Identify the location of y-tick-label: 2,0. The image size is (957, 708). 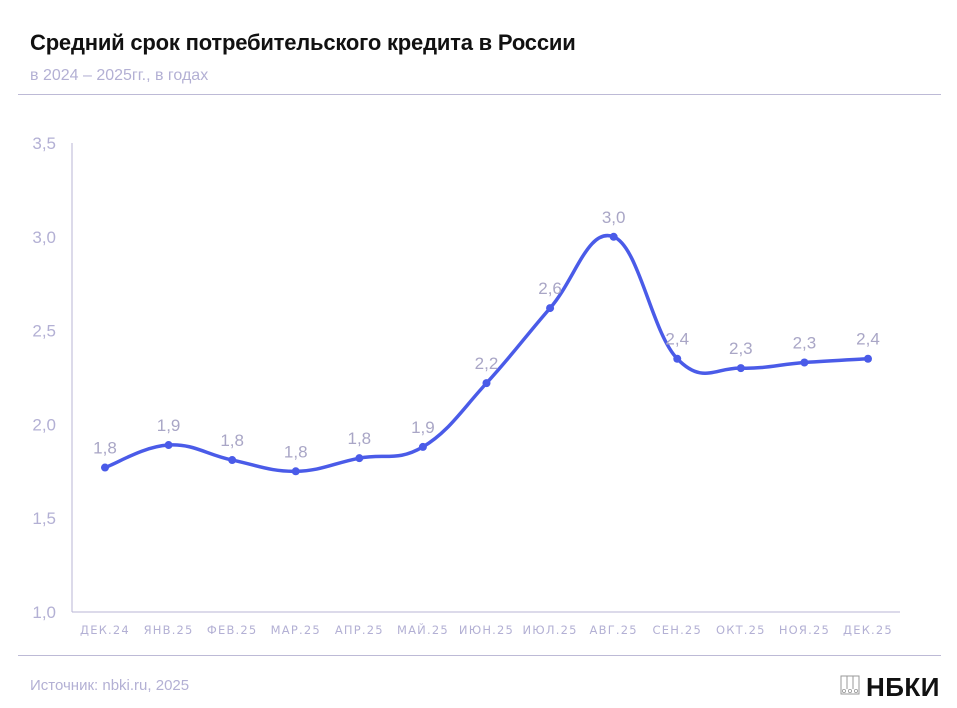
(44, 424).